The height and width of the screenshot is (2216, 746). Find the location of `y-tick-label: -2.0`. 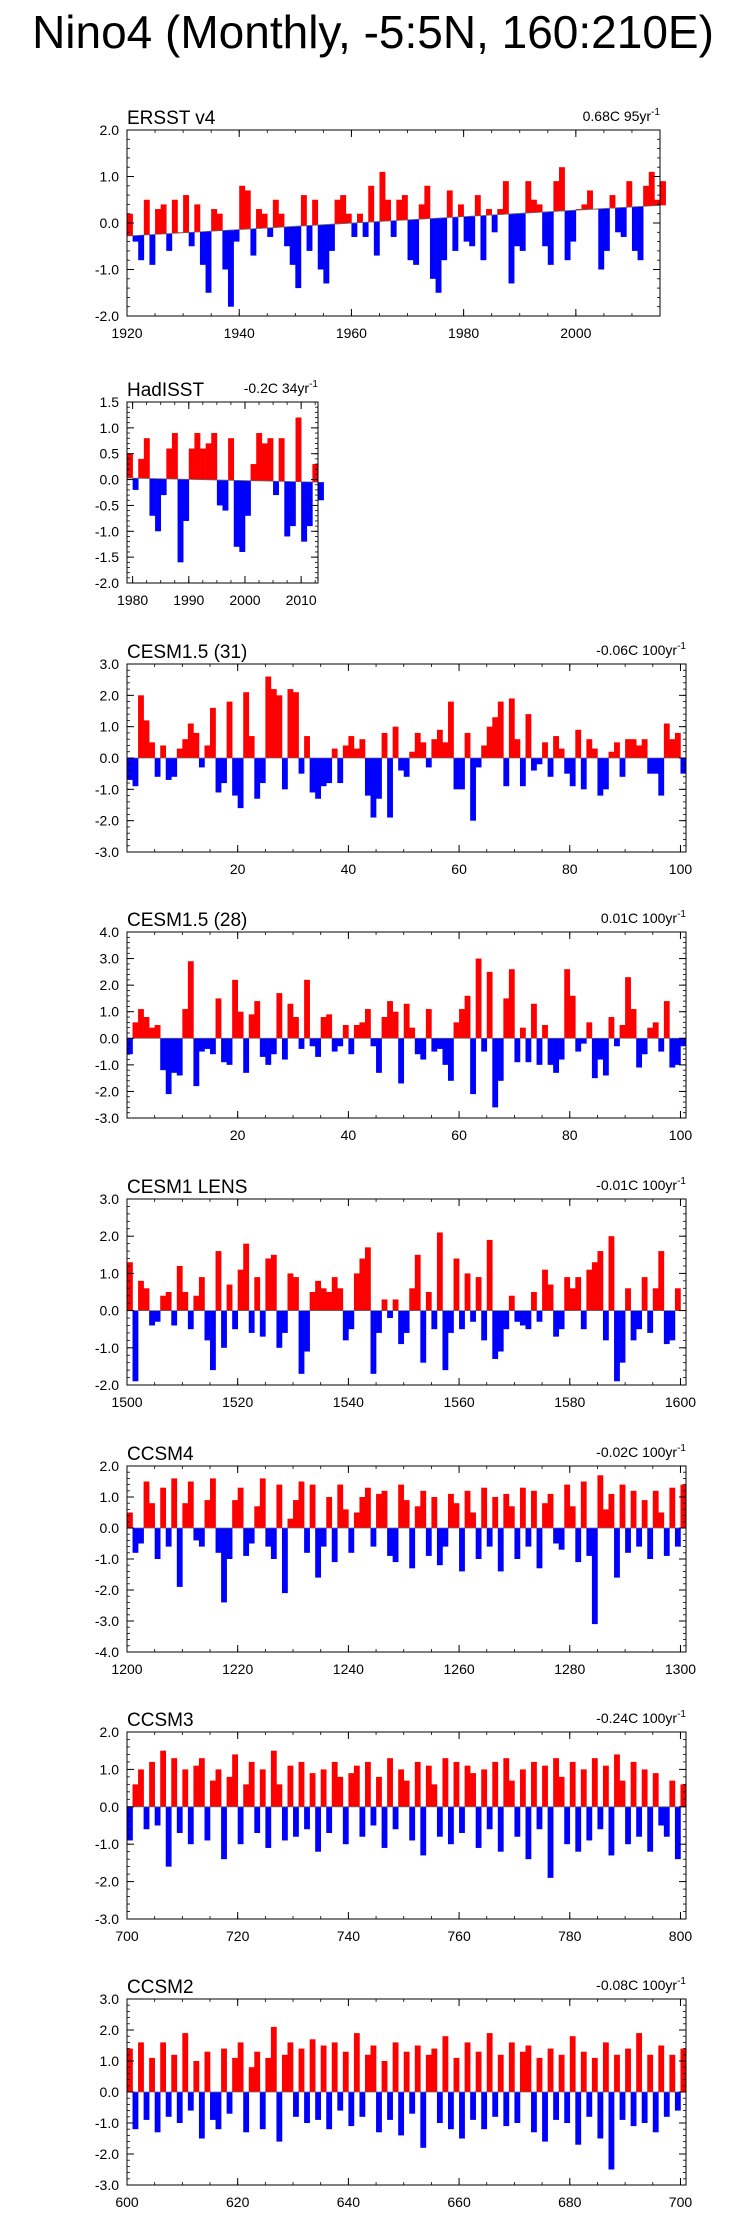

y-tick-label: -2.0 is located at coordinates (107, 316).